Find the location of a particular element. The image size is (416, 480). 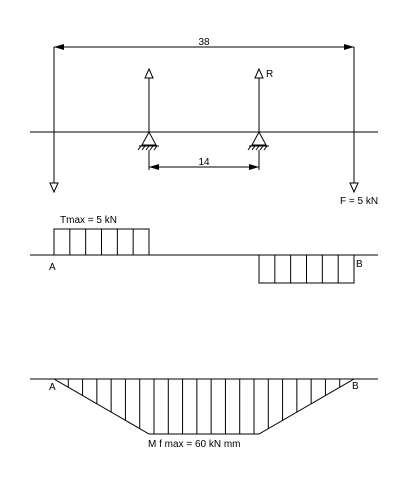

up-arrow-left-icon is located at coordinates (149, 73).